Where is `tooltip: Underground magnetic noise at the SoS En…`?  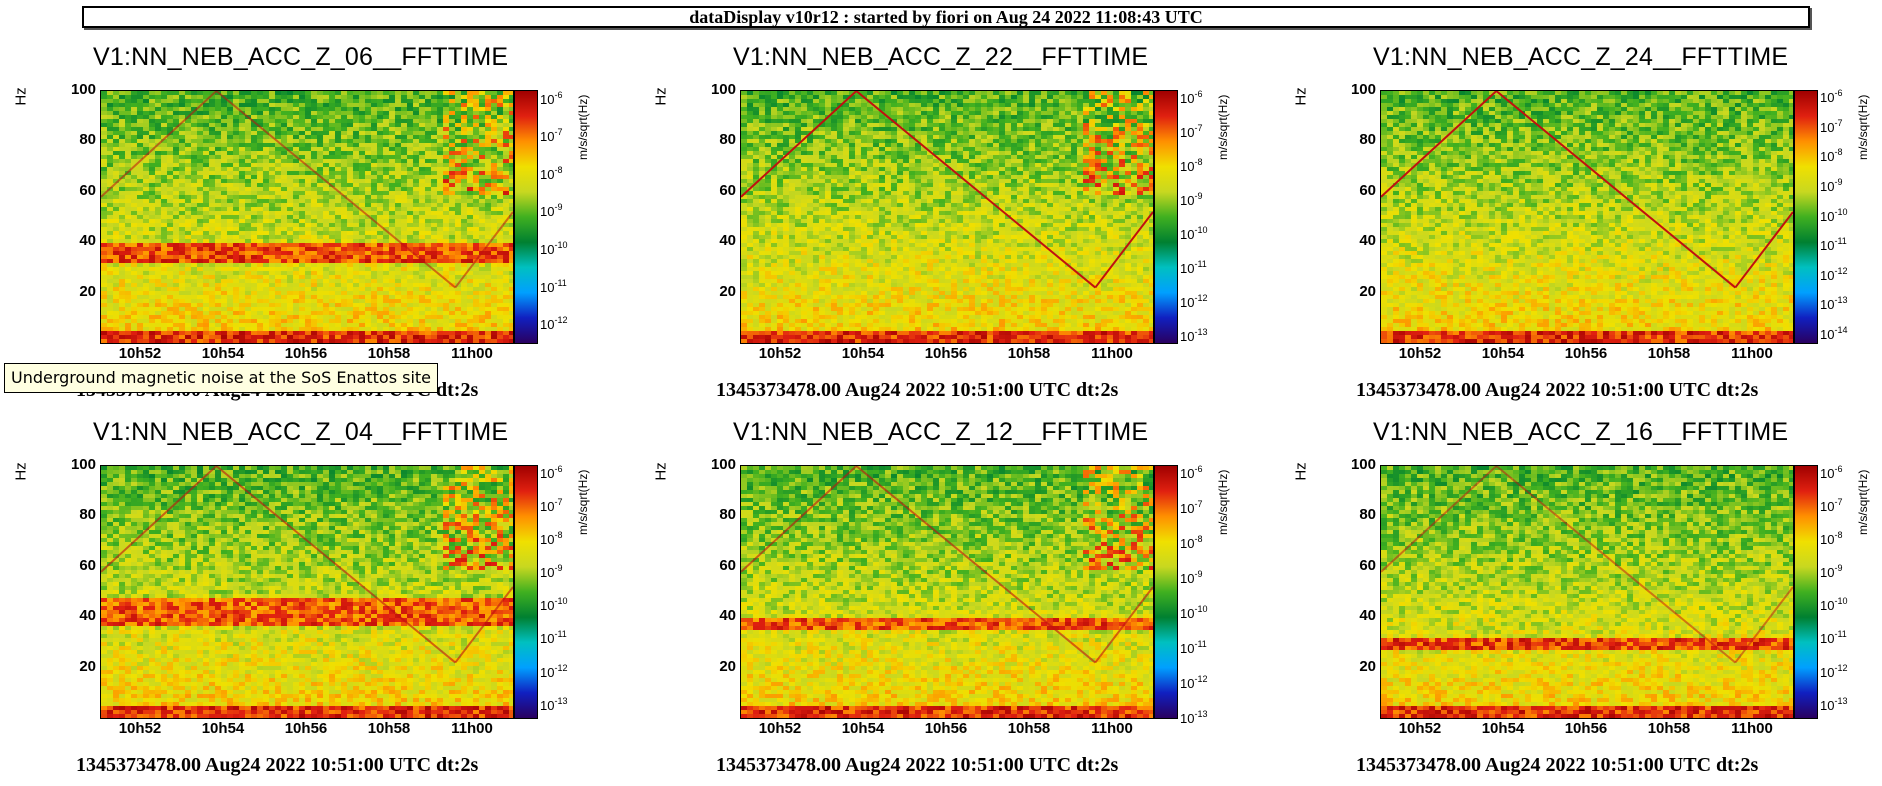 tooltip: Underground magnetic noise at the SoS En… is located at coordinates (221, 378).